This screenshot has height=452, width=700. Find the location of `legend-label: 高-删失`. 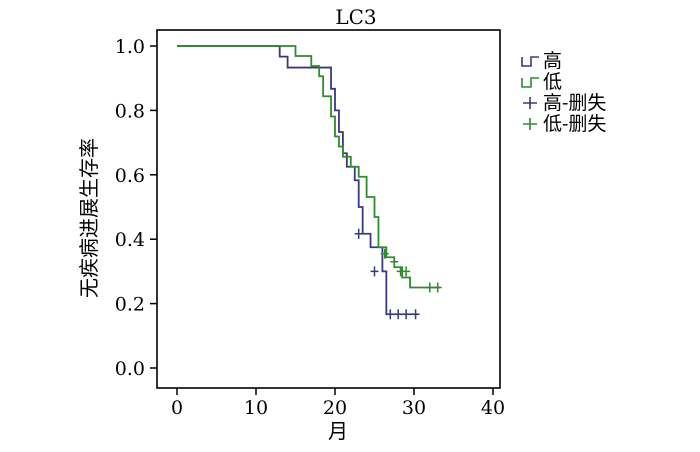

legend-label: 高-删失 is located at coordinates (574, 103).